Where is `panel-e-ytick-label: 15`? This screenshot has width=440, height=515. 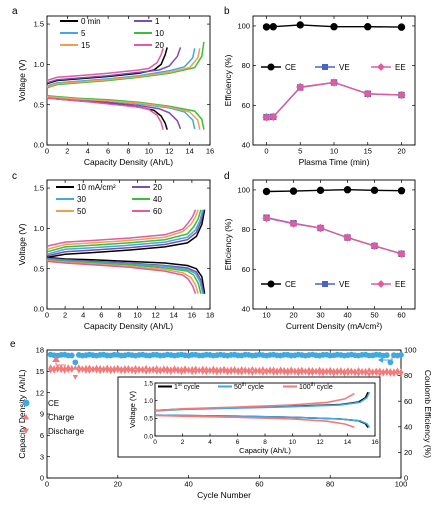 panel-e-ytick-label: 15 is located at coordinates (40, 371).